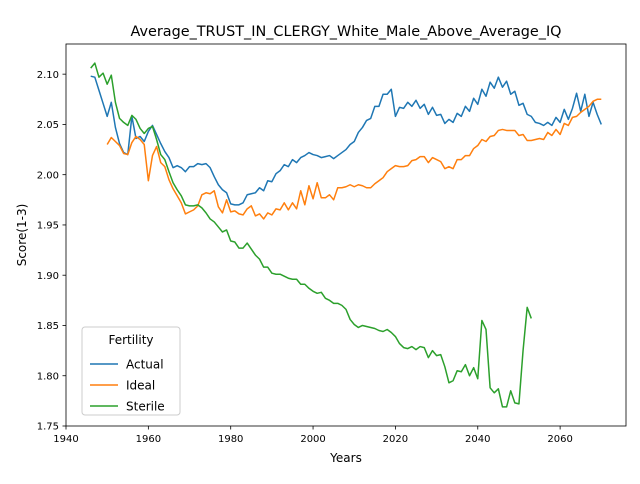  What do you see at coordinates (230, 439) in the screenshot?
I see `x-tick-label: 1980` at bounding box center [230, 439].